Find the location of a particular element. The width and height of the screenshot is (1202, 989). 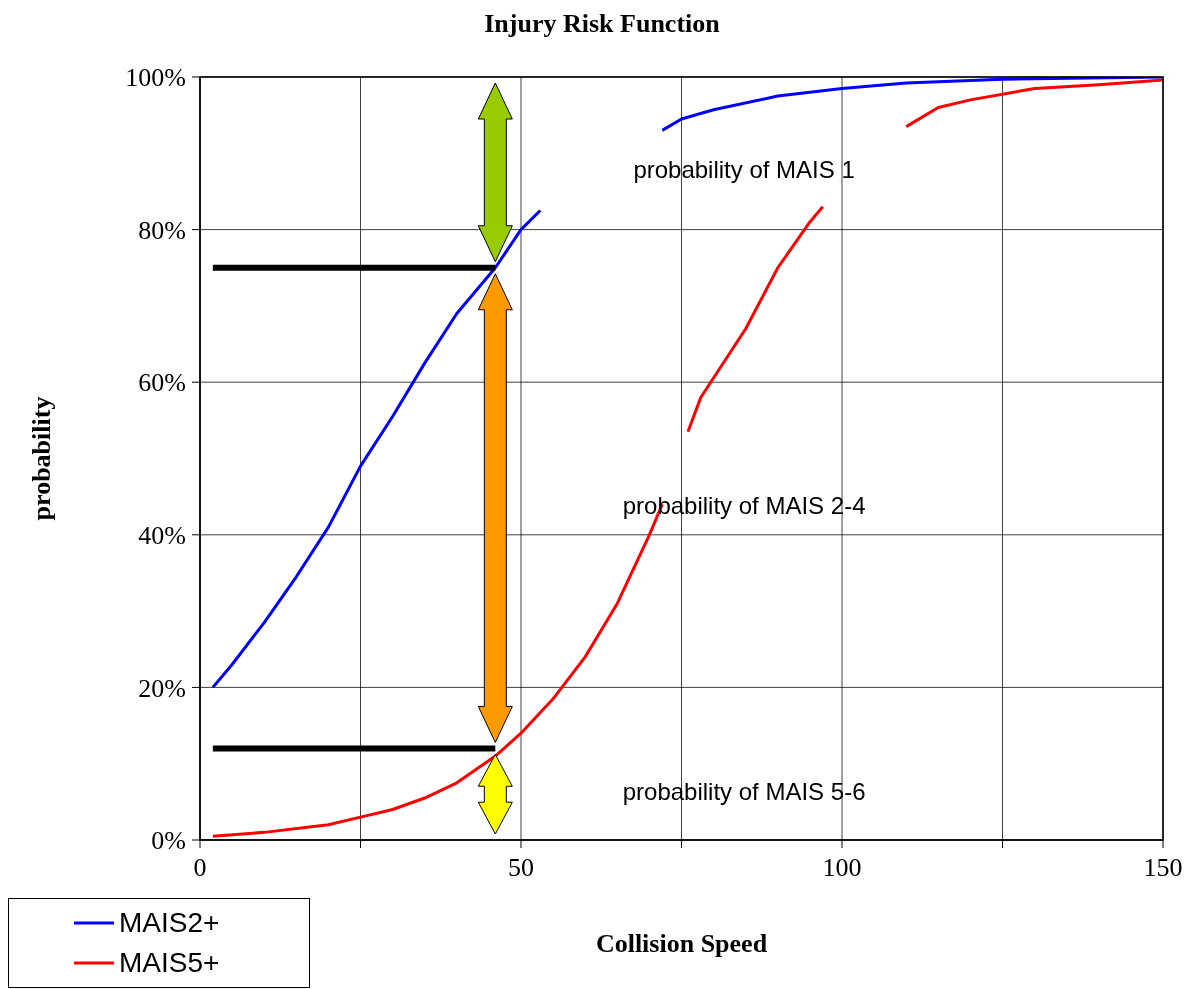

y-axis-title: probability is located at coordinates (41, 458).